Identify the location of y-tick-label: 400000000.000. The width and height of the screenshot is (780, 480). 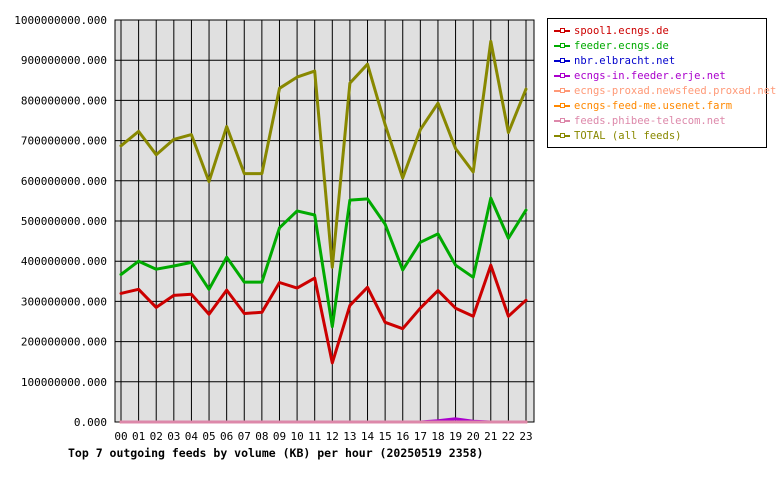
(64, 261).